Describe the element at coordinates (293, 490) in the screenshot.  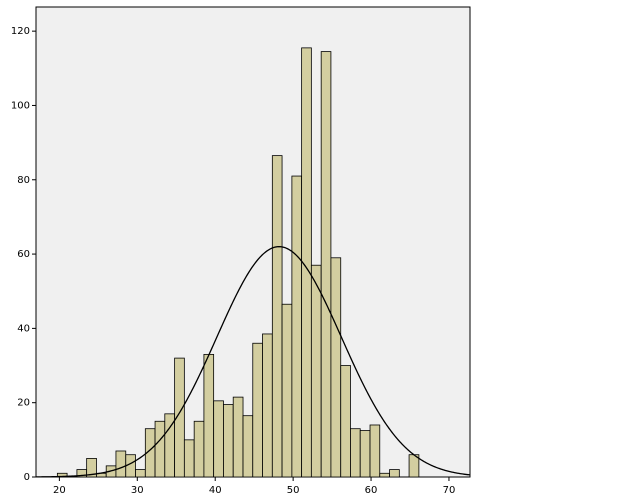
I see `x-tick-label: 50` at that location.